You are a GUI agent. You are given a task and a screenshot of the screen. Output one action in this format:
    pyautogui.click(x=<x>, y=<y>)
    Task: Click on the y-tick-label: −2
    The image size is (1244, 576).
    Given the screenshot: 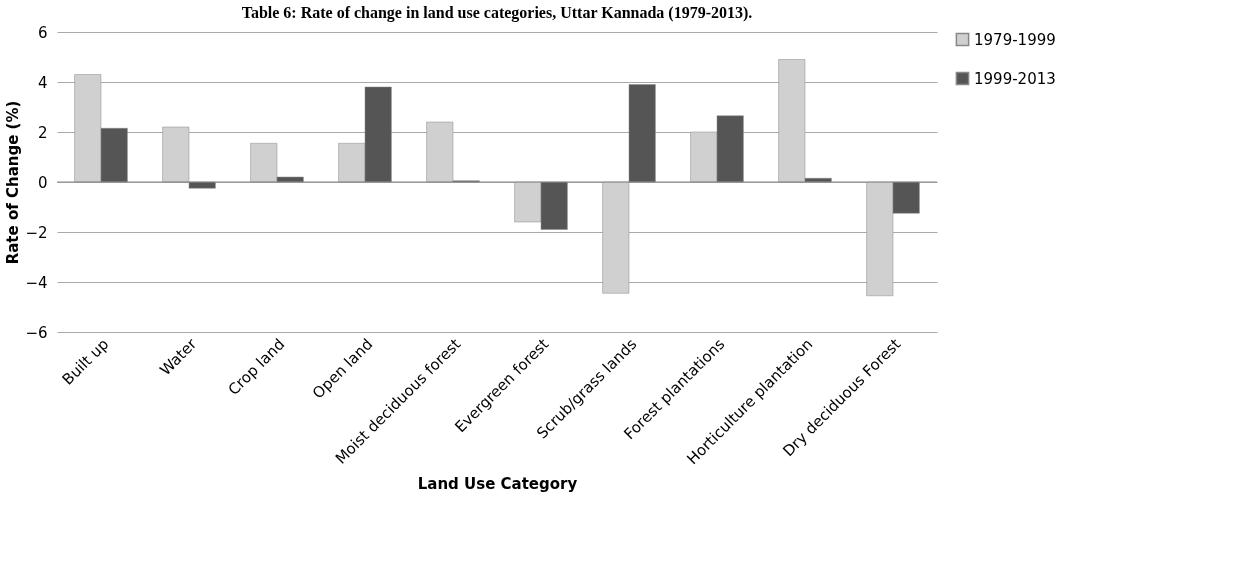 What is the action you would take?
    pyautogui.click(x=36, y=232)
    